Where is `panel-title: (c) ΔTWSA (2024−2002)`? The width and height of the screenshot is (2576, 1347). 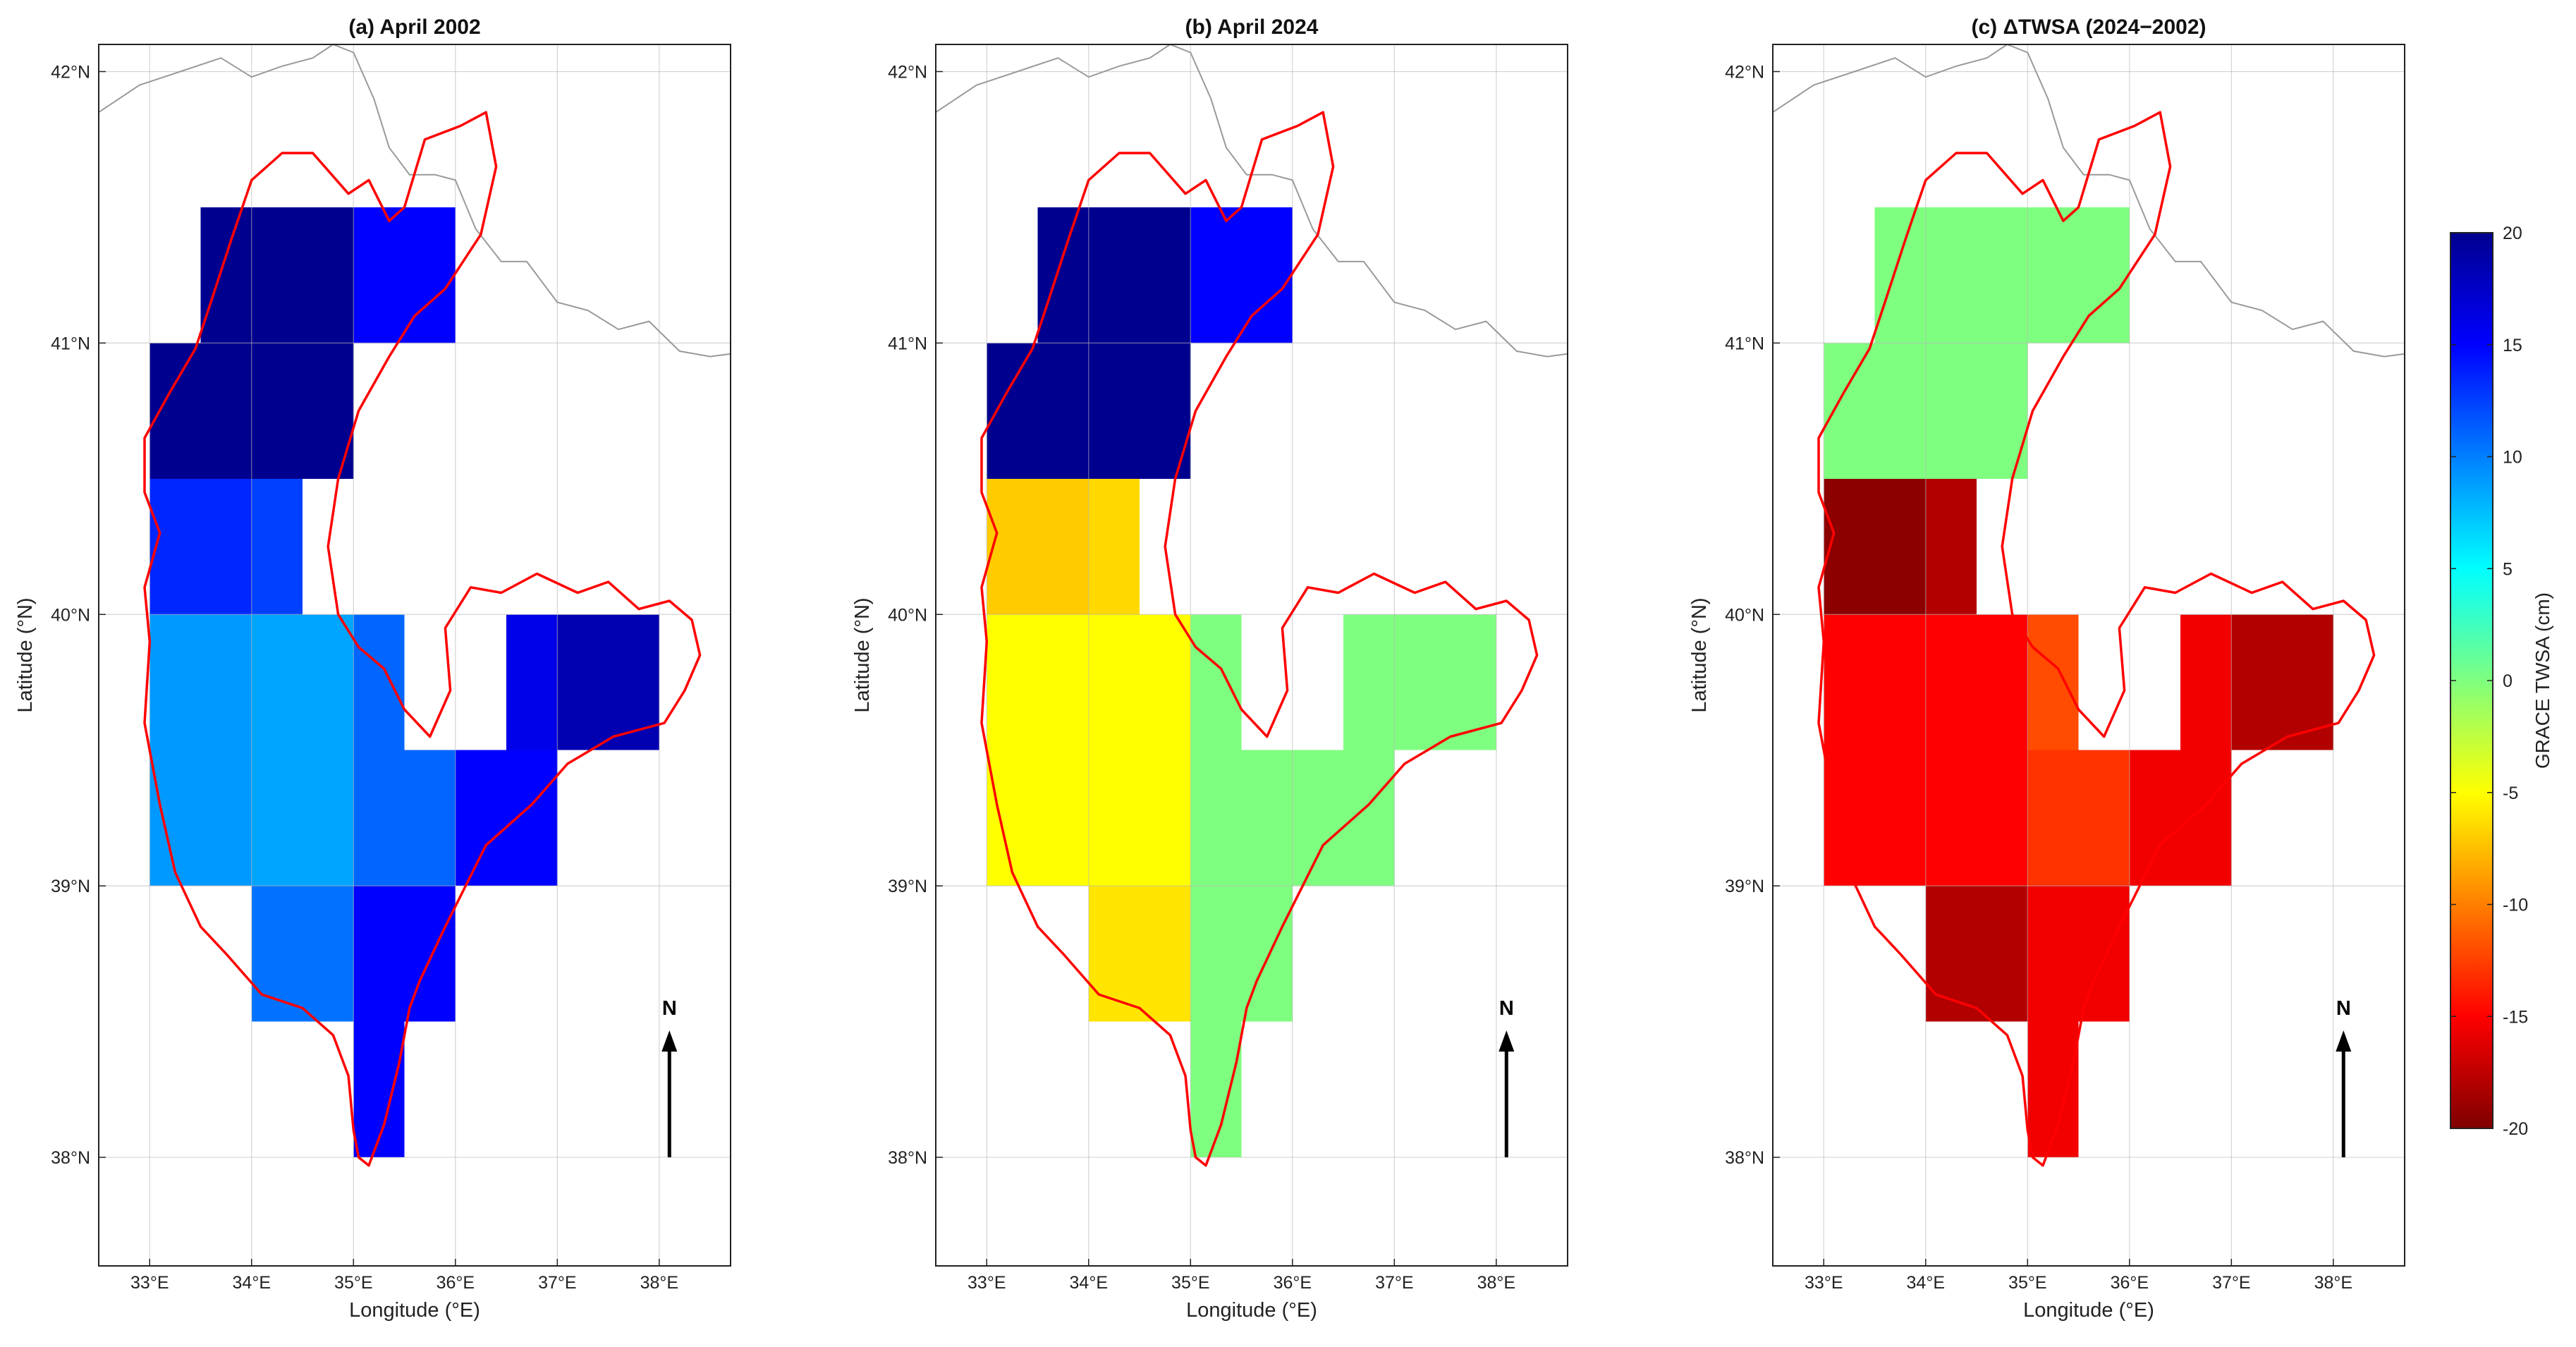
panel-title: (c) ΔTWSA (2024−2002) is located at coordinates (2089, 28).